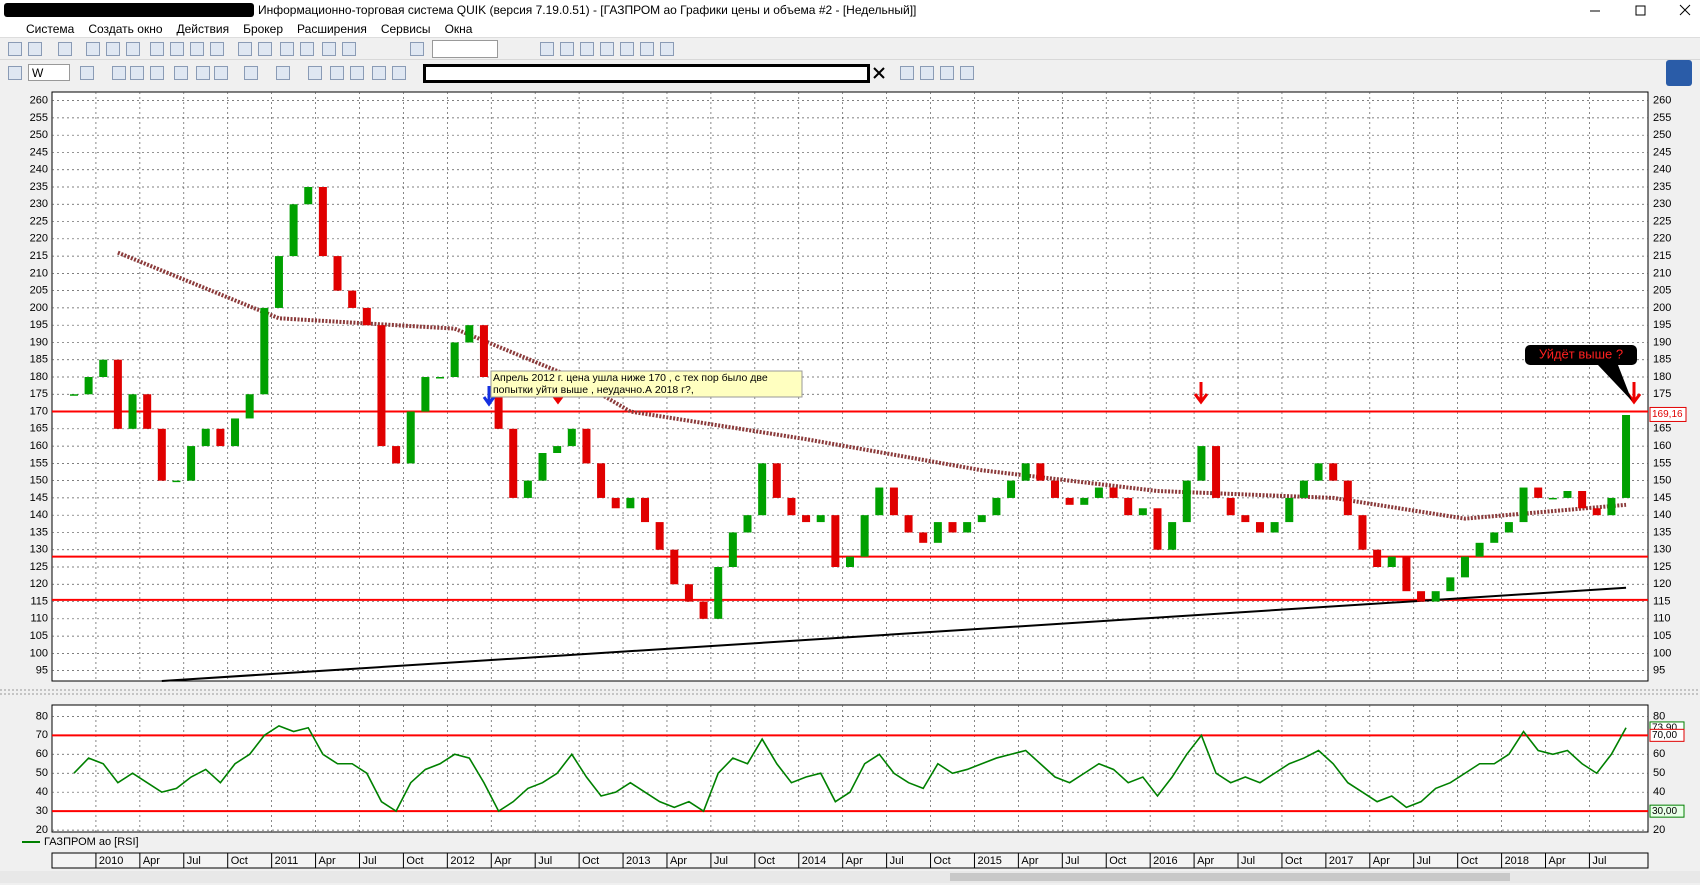  Describe the element at coordinates (1662, 204) in the screenshot. I see `y-tick-label-right: 230` at that location.